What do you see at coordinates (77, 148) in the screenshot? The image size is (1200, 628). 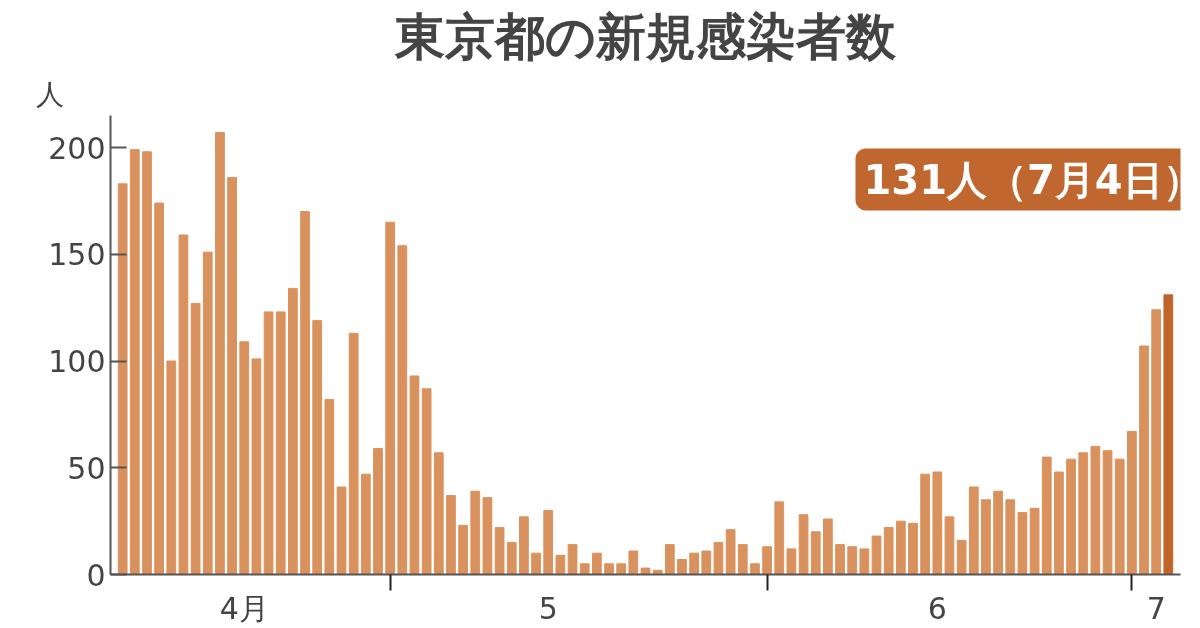 I see `y-tick-label: 200` at bounding box center [77, 148].